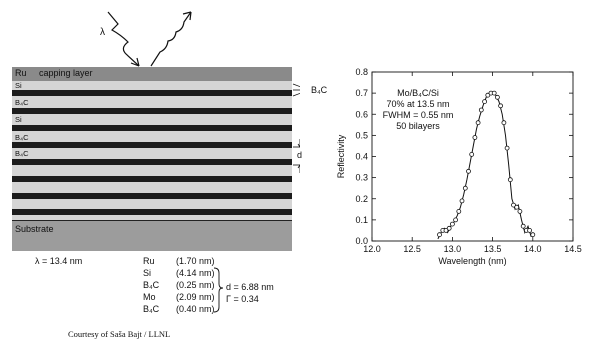 This screenshot has height=339, width=589. I want to click on x-tick-label: 12.5, so click(412, 249).